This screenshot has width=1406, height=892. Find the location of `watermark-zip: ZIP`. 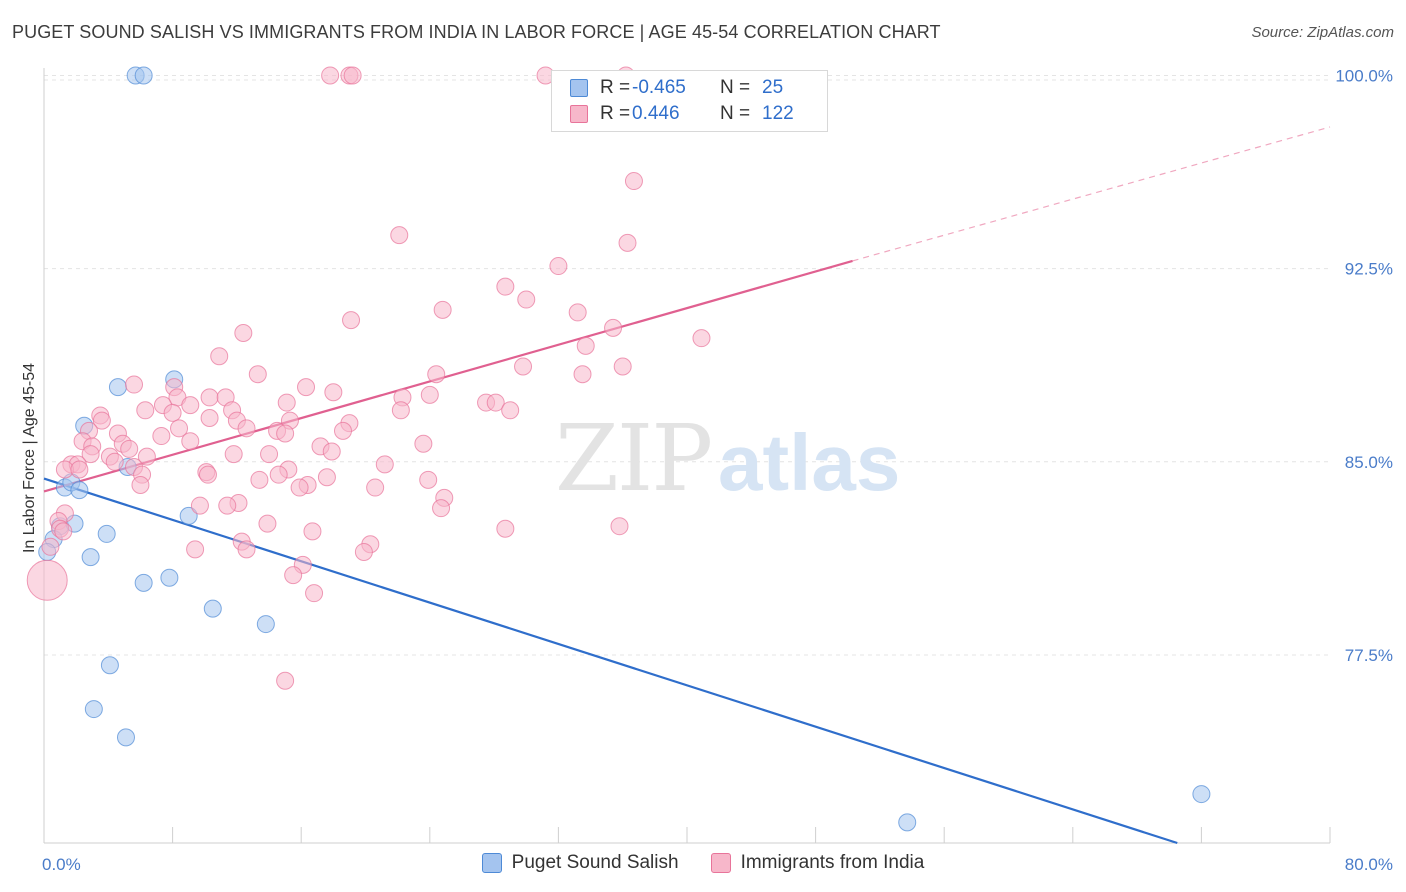

watermark-zip: ZIP is located at coordinates (633, 458).